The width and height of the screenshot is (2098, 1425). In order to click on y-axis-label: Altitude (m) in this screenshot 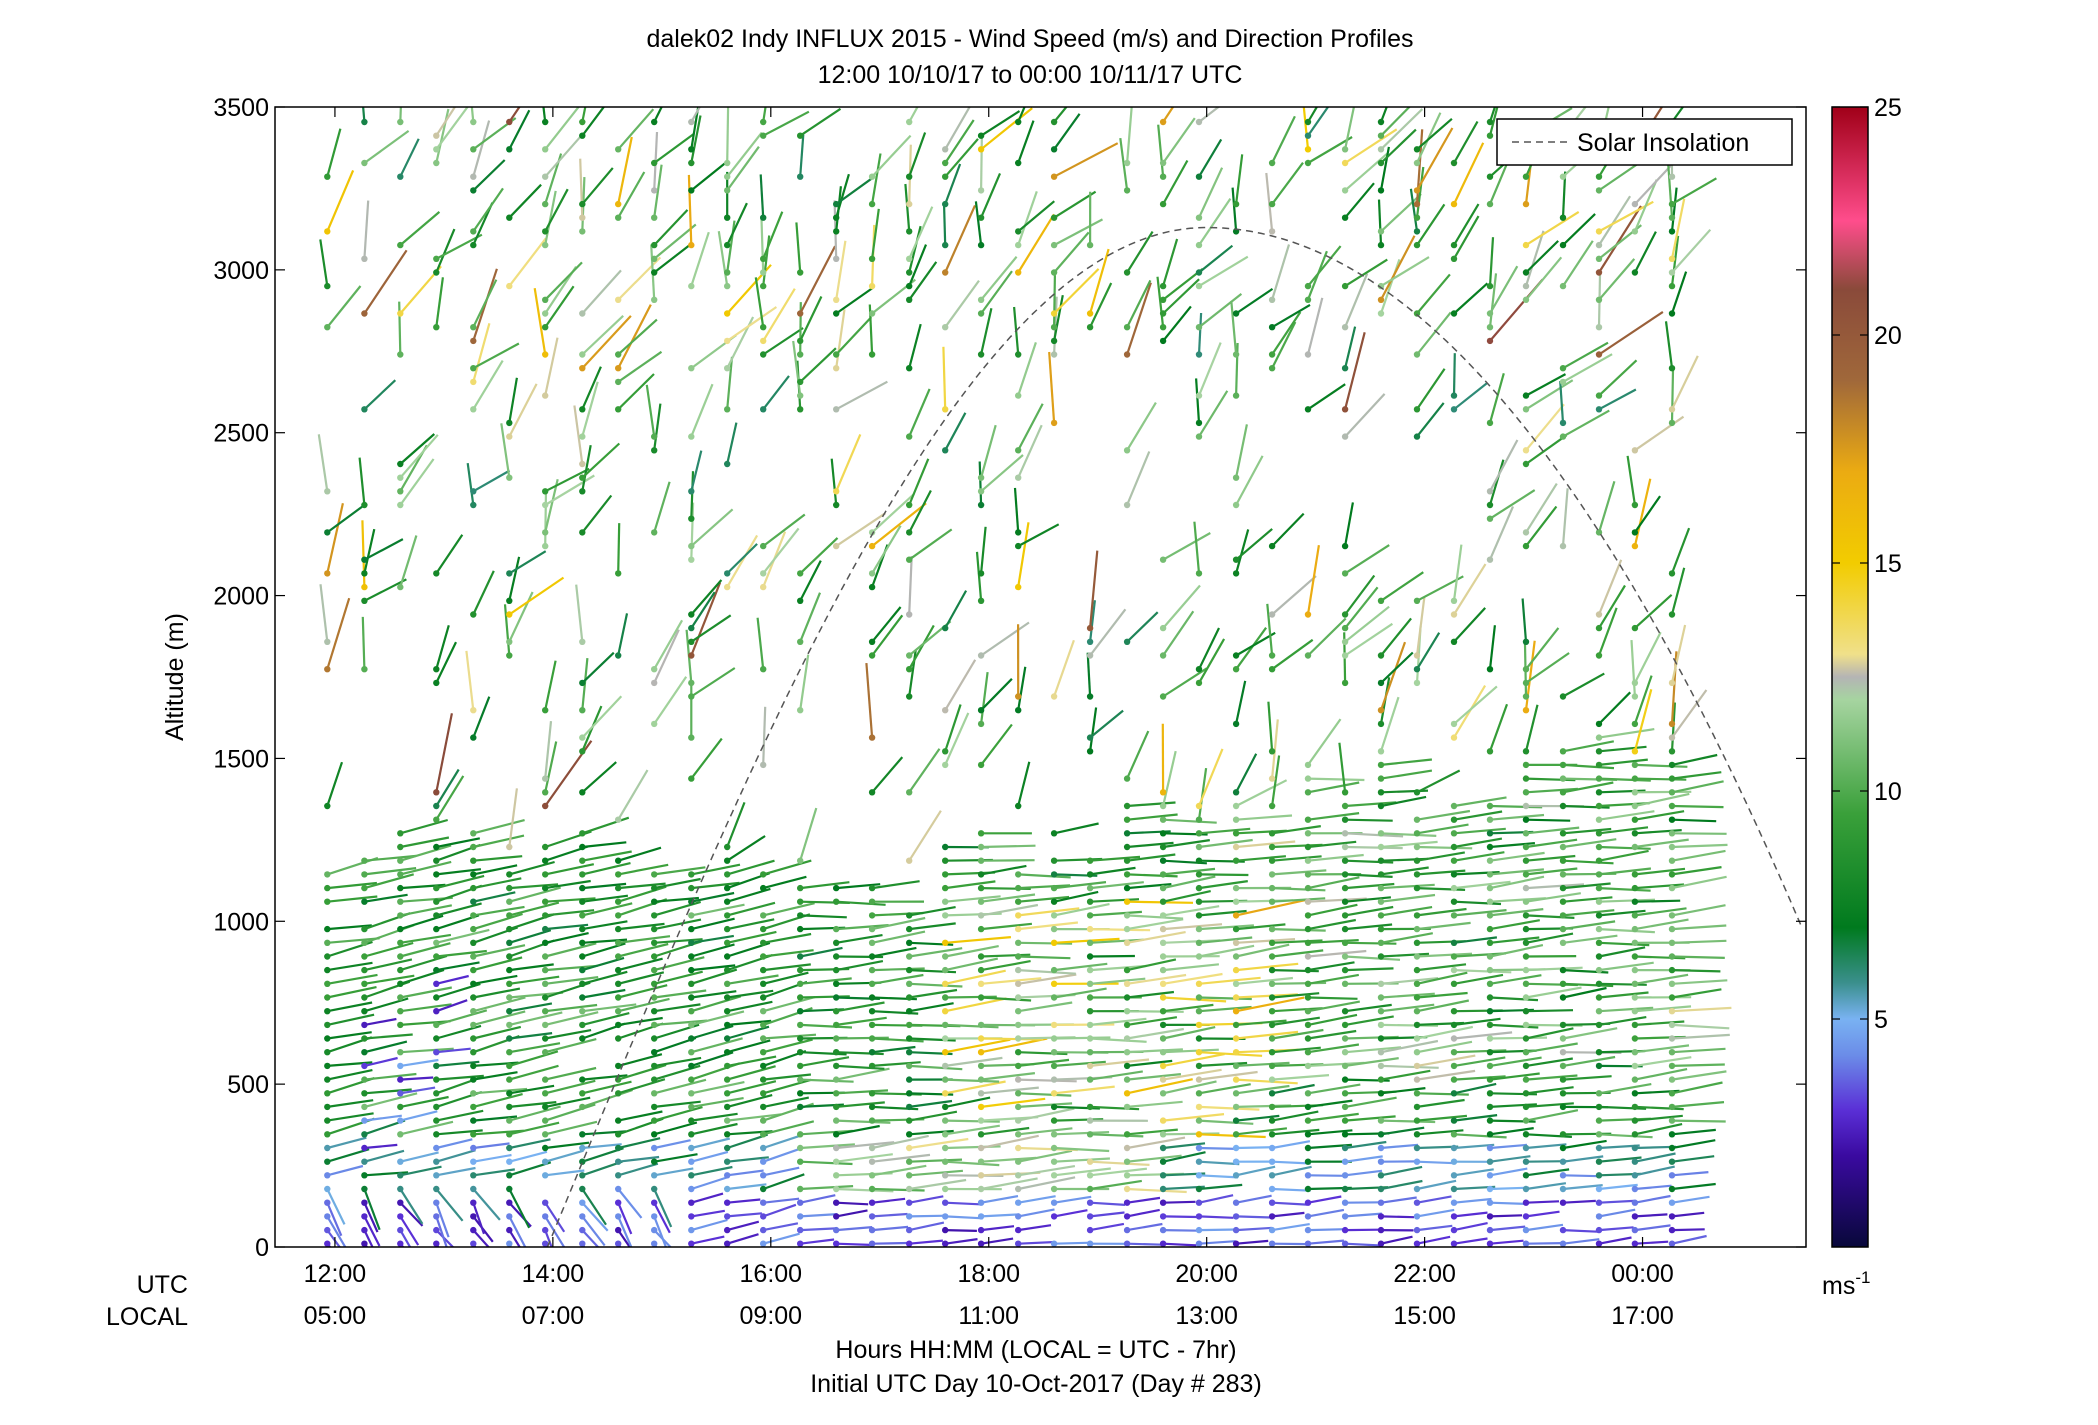, I will do `click(175, 677)`.